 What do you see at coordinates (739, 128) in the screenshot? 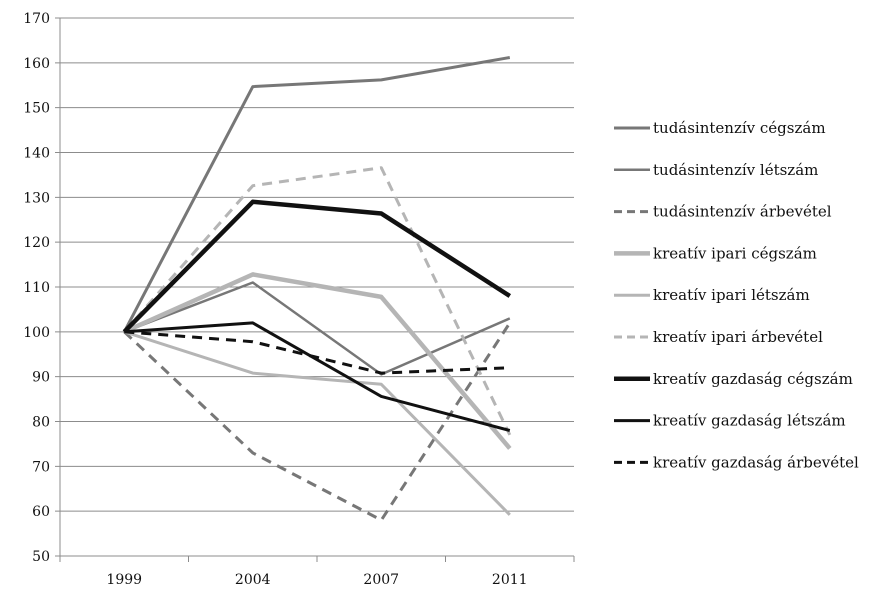
I see `legend-label: tudásintenzív cégszám` at bounding box center [739, 128].